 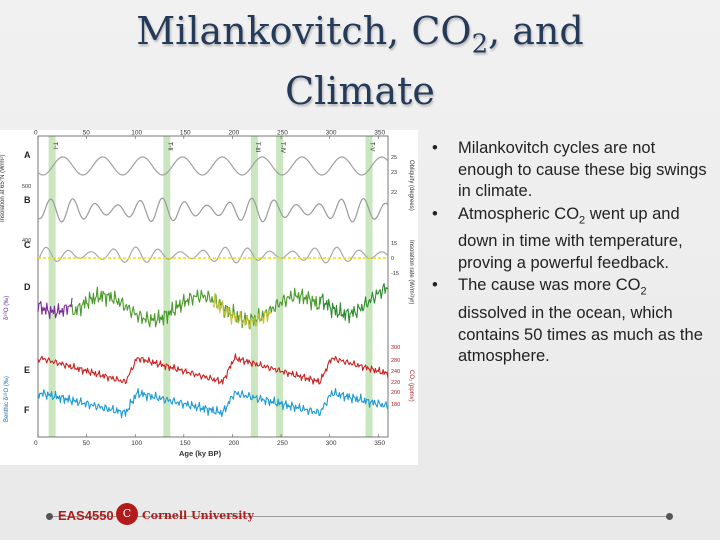 What do you see at coordinates (394, 173) in the screenshot?
I see `right-tick-obliquity: 23` at bounding box center [394, 173].